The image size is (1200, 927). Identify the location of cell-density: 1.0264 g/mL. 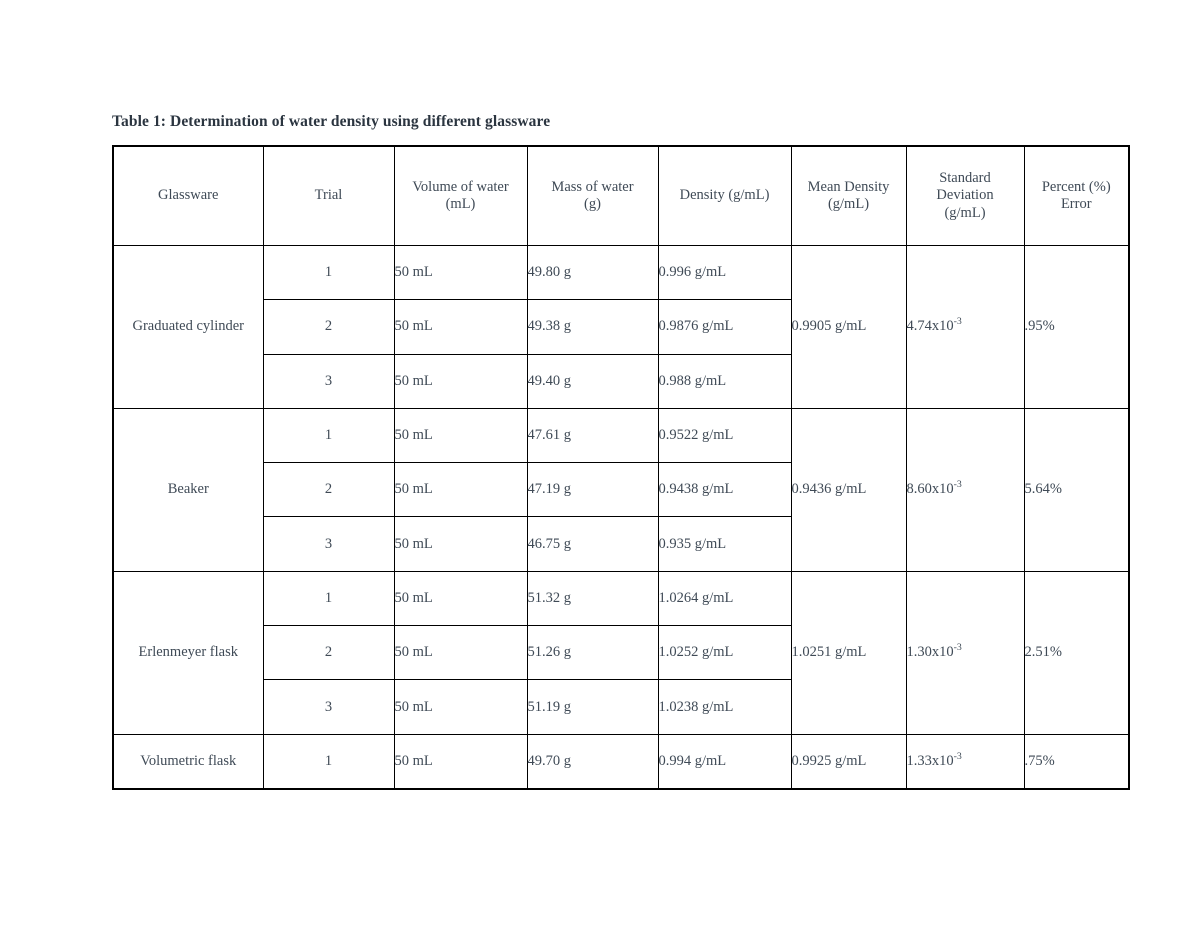
(724, 598).